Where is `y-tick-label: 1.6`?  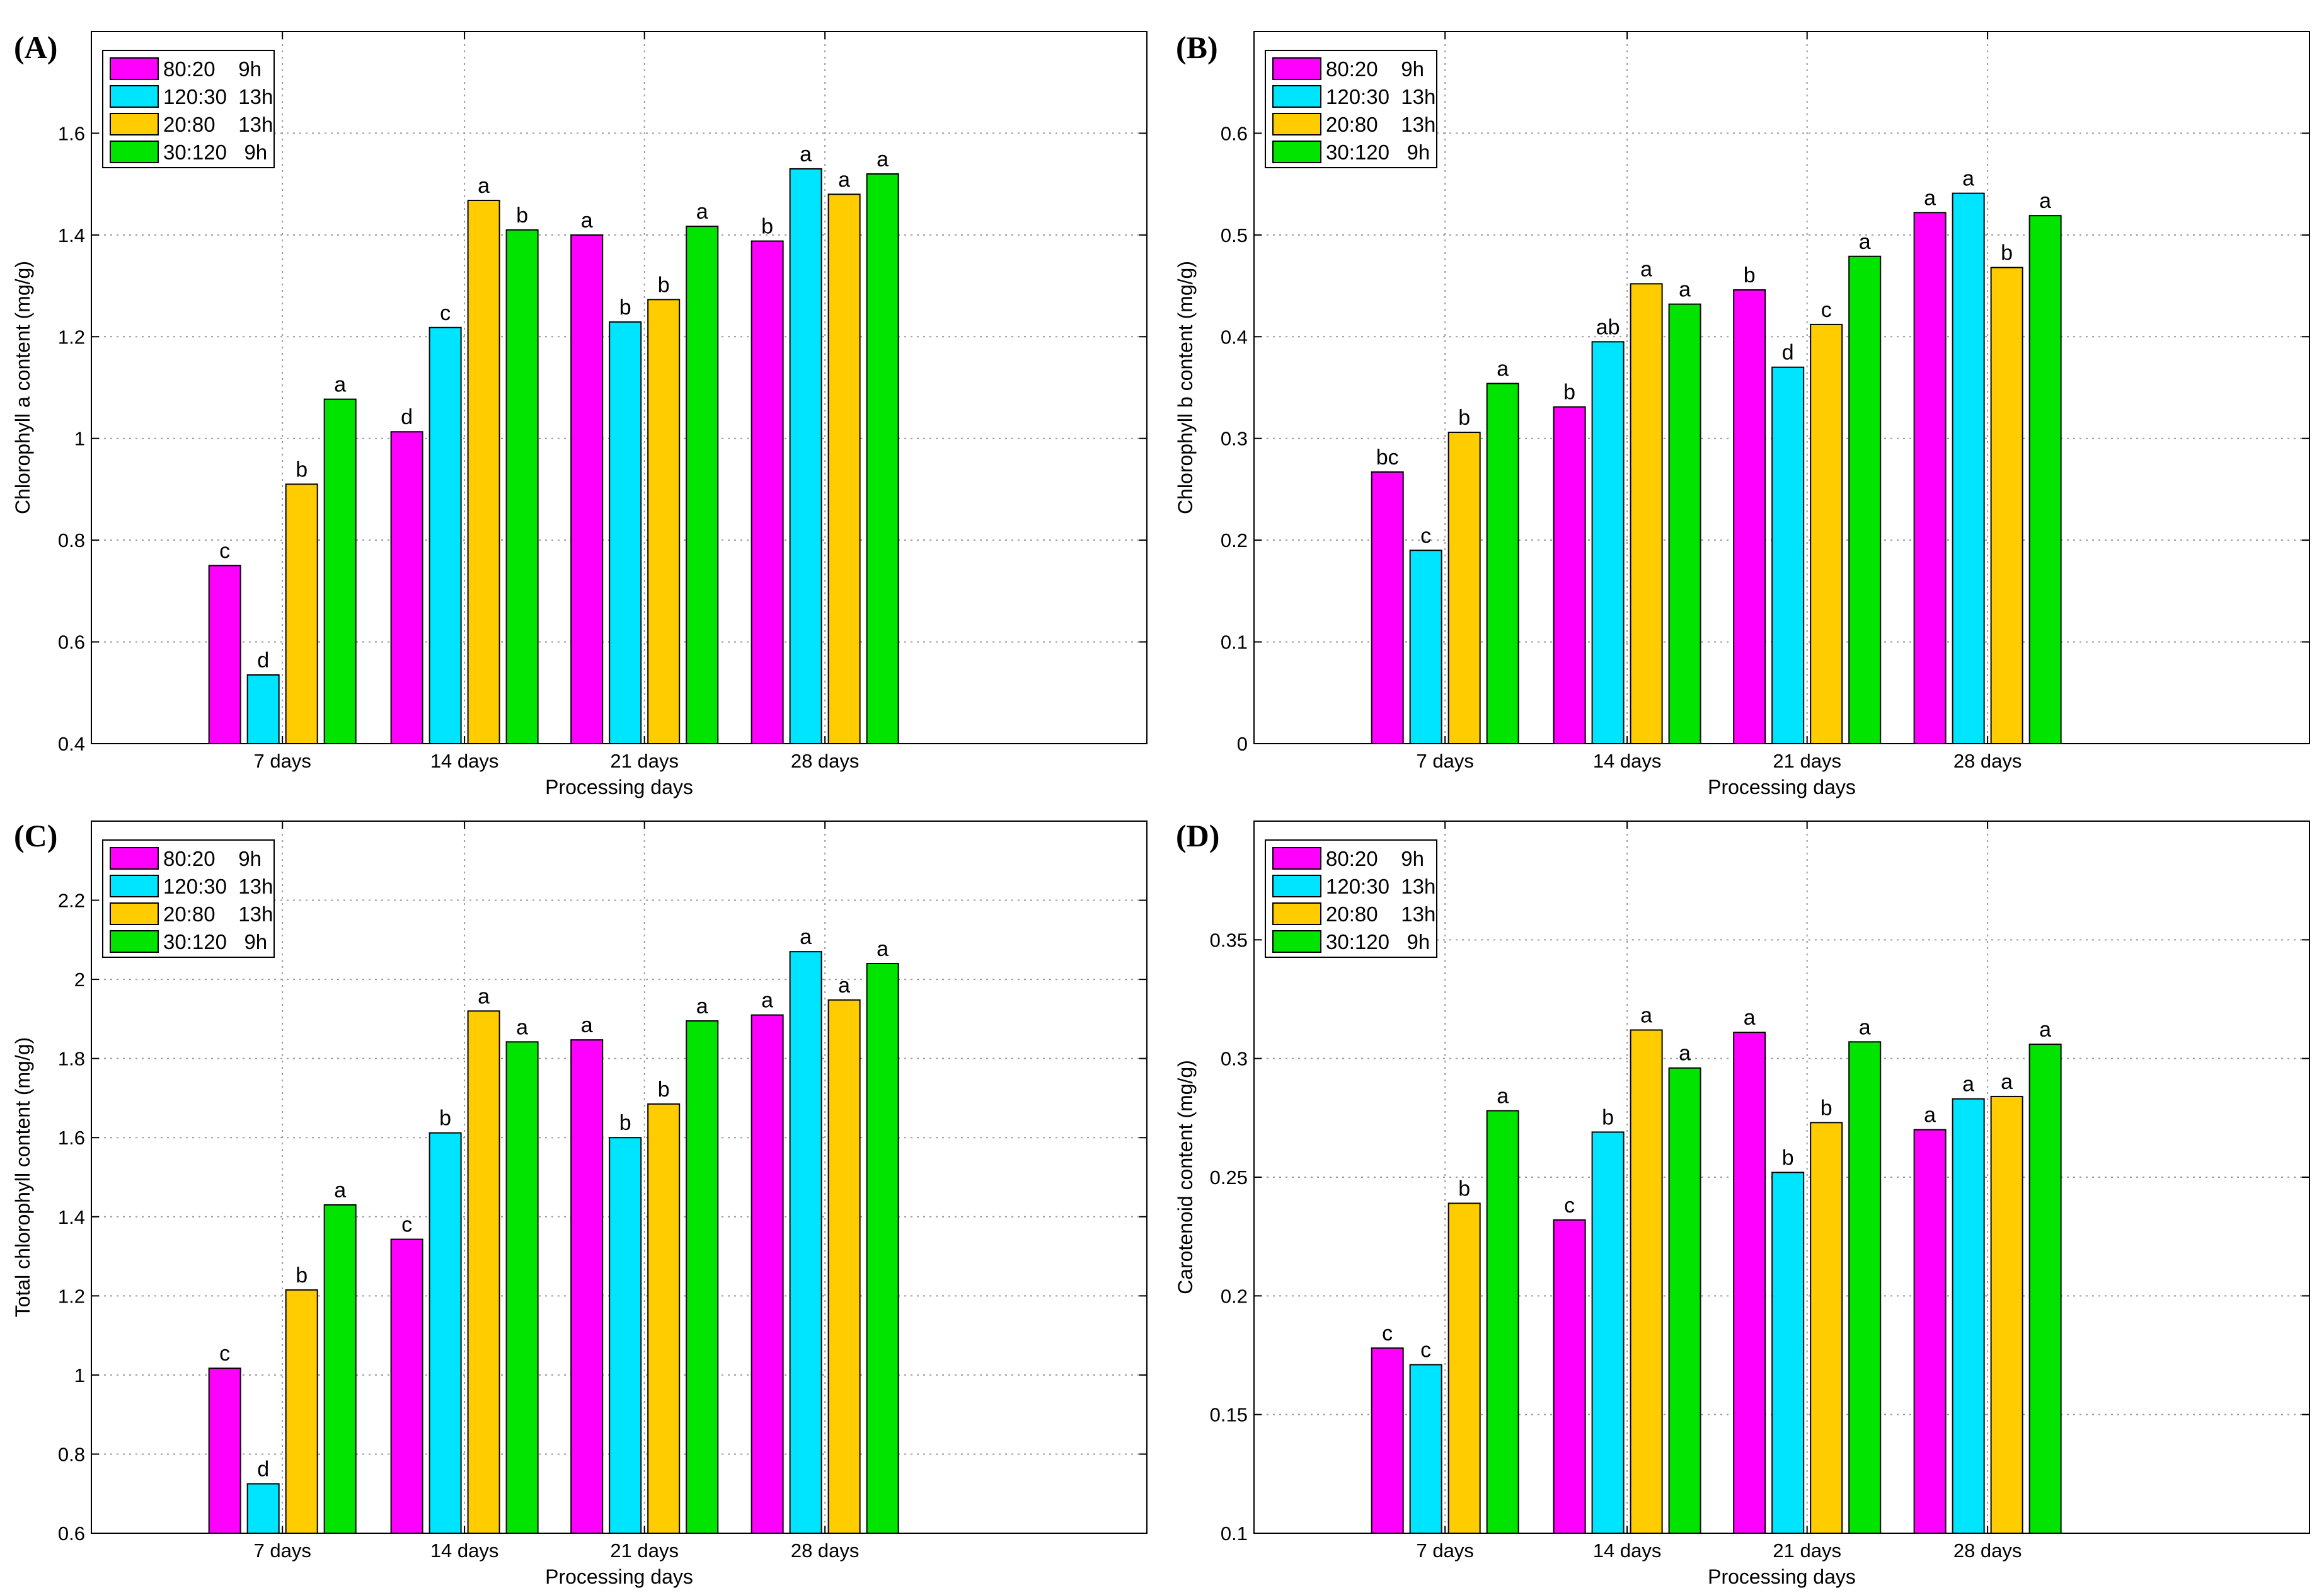
y-tick-label: 1.6 is located at coordinates (71, 1138).